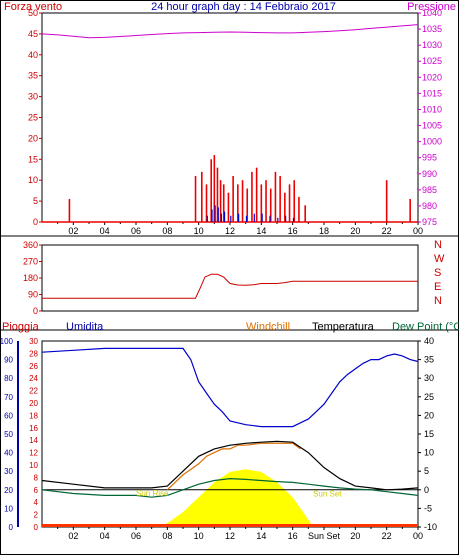 The width and height of the screenshot is (459, 555). I want to click on temperature-tick-label: -5, so click(428, 508).